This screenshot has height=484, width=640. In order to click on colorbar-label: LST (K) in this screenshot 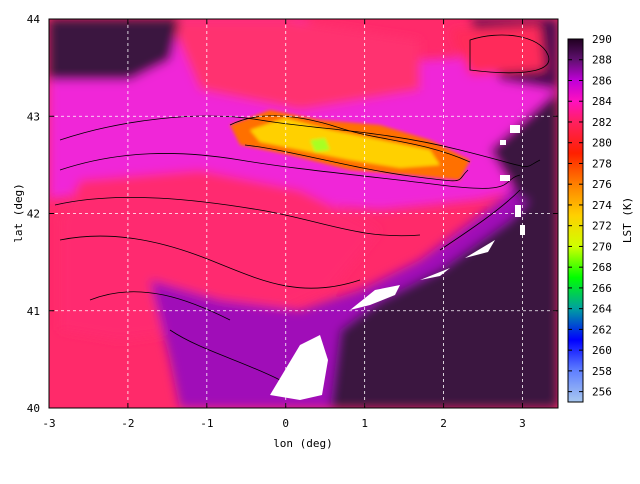, I will do `click(627, 220)`.